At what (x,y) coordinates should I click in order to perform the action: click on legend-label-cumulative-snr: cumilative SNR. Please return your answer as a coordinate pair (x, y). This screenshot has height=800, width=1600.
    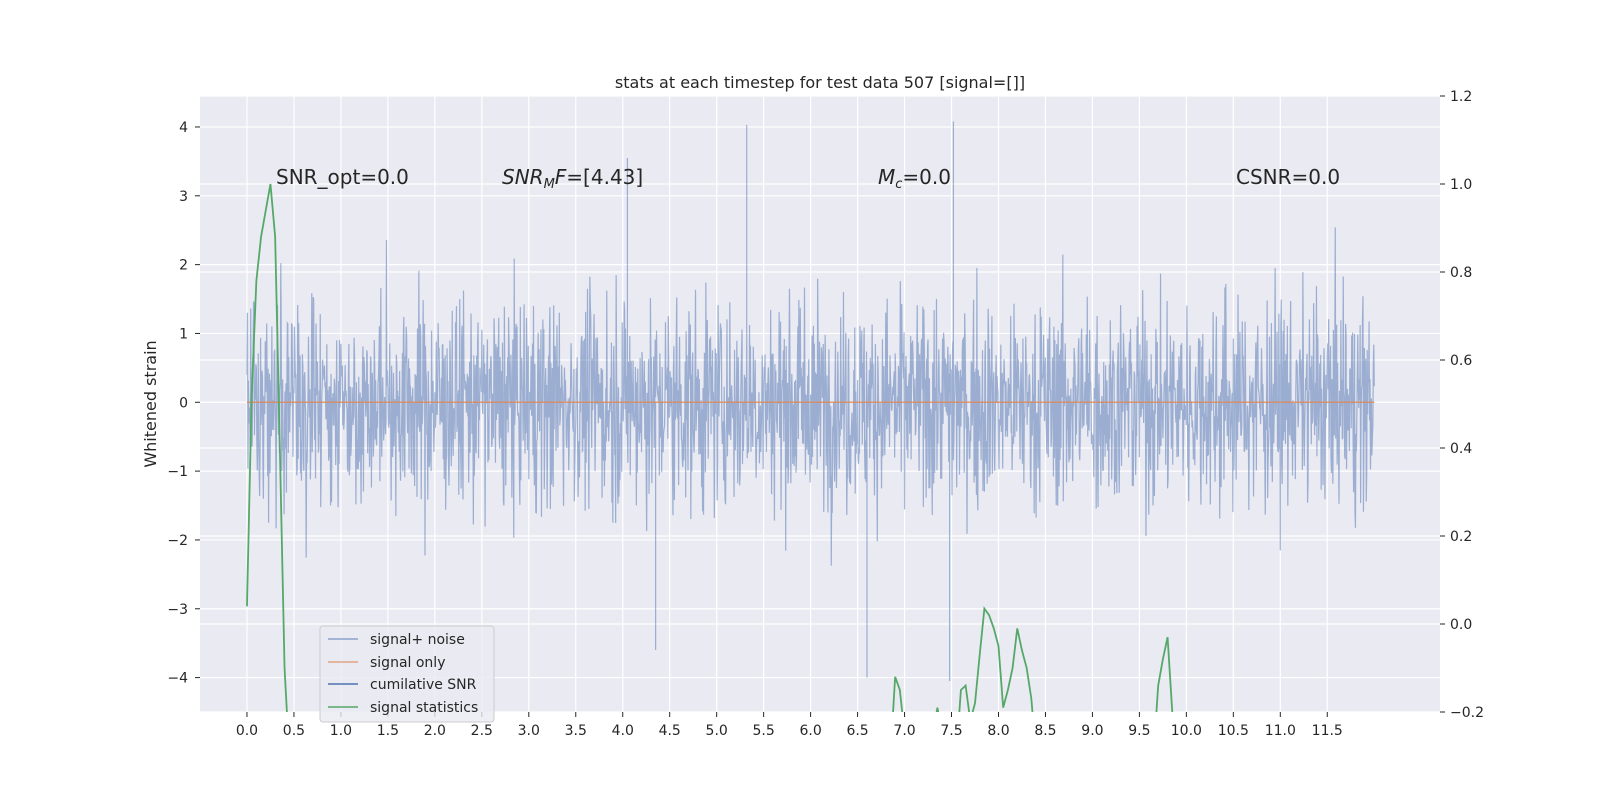
    Looking at the image, I should click on (423, 685).